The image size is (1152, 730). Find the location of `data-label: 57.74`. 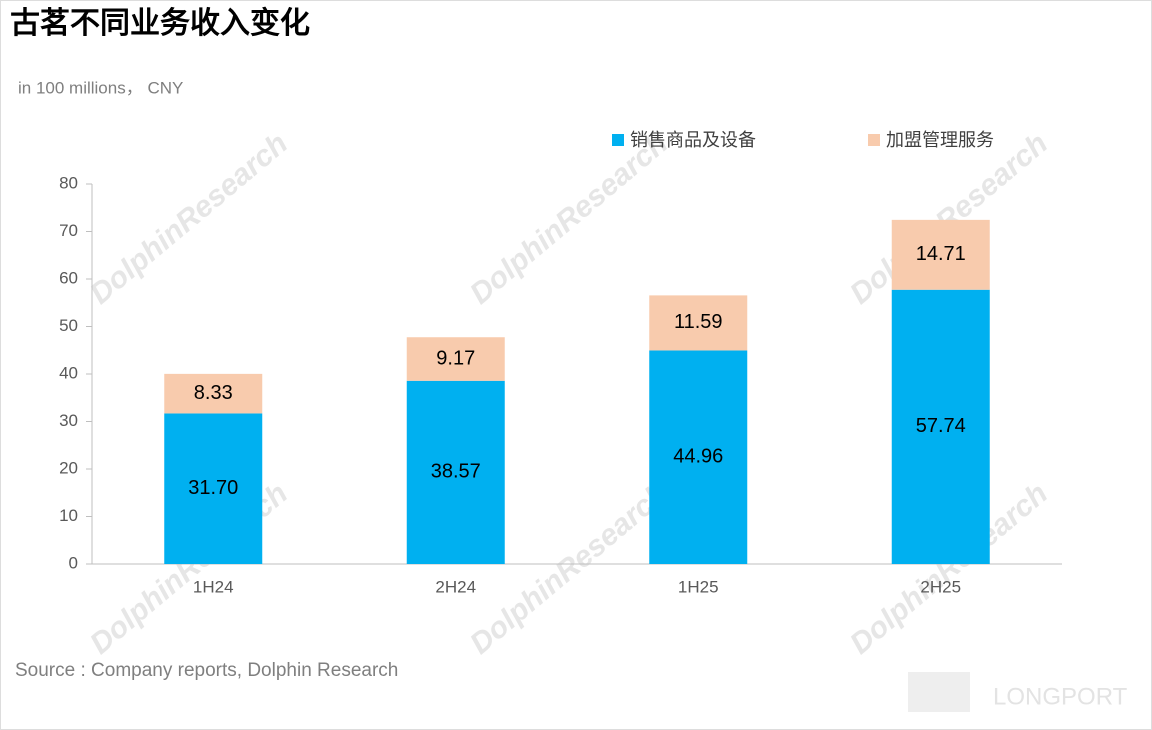

data-label: 57.74 is located at coordinates (941, 426).